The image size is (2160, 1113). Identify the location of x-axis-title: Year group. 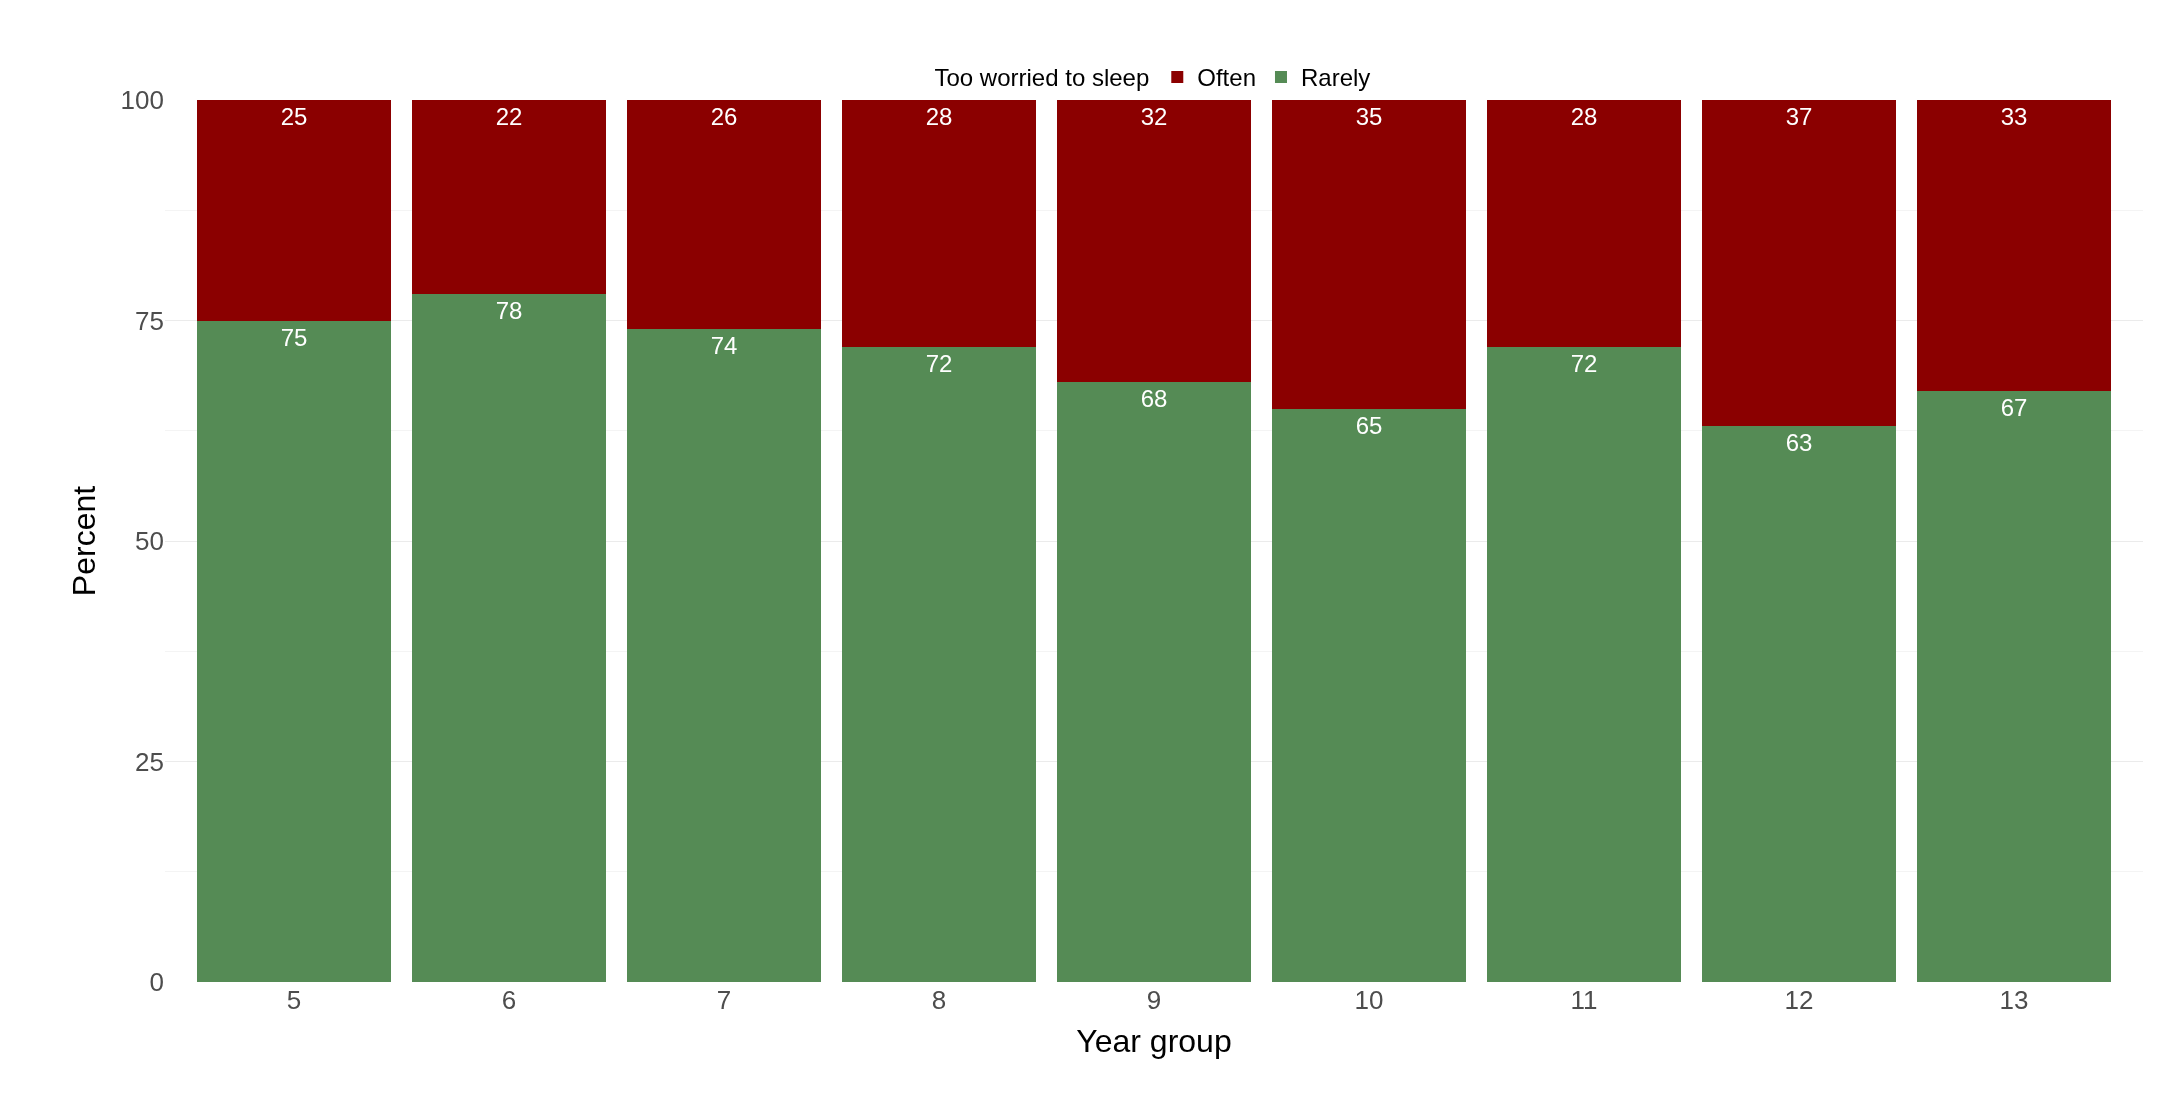
(1154, 1040).